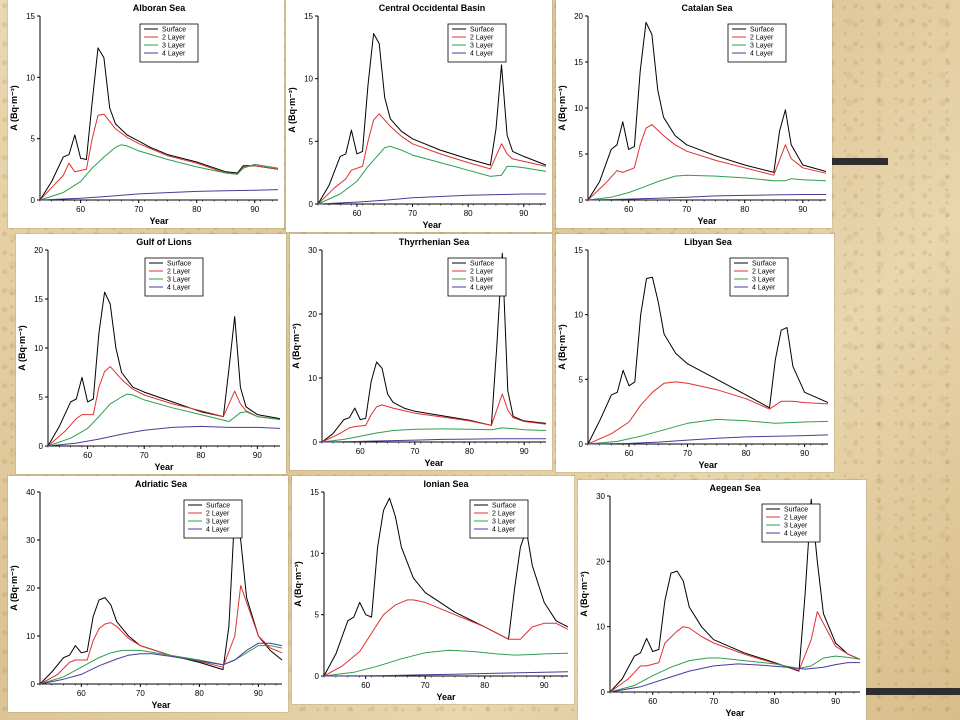 The image size is (960, 720). Describe the element at coordinates (446, 484) in the screenshot. I see `chart-title: Ionian Sea` at that location.